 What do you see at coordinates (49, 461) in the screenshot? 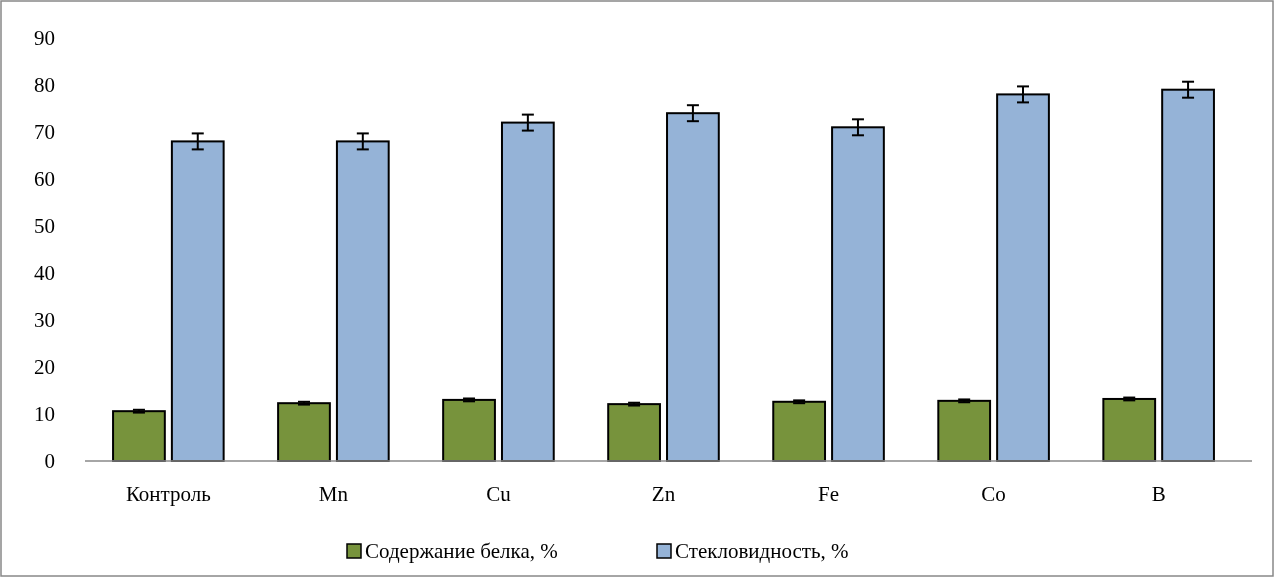
I see `y-tick-label: 0` at bounding box center [49, 461].